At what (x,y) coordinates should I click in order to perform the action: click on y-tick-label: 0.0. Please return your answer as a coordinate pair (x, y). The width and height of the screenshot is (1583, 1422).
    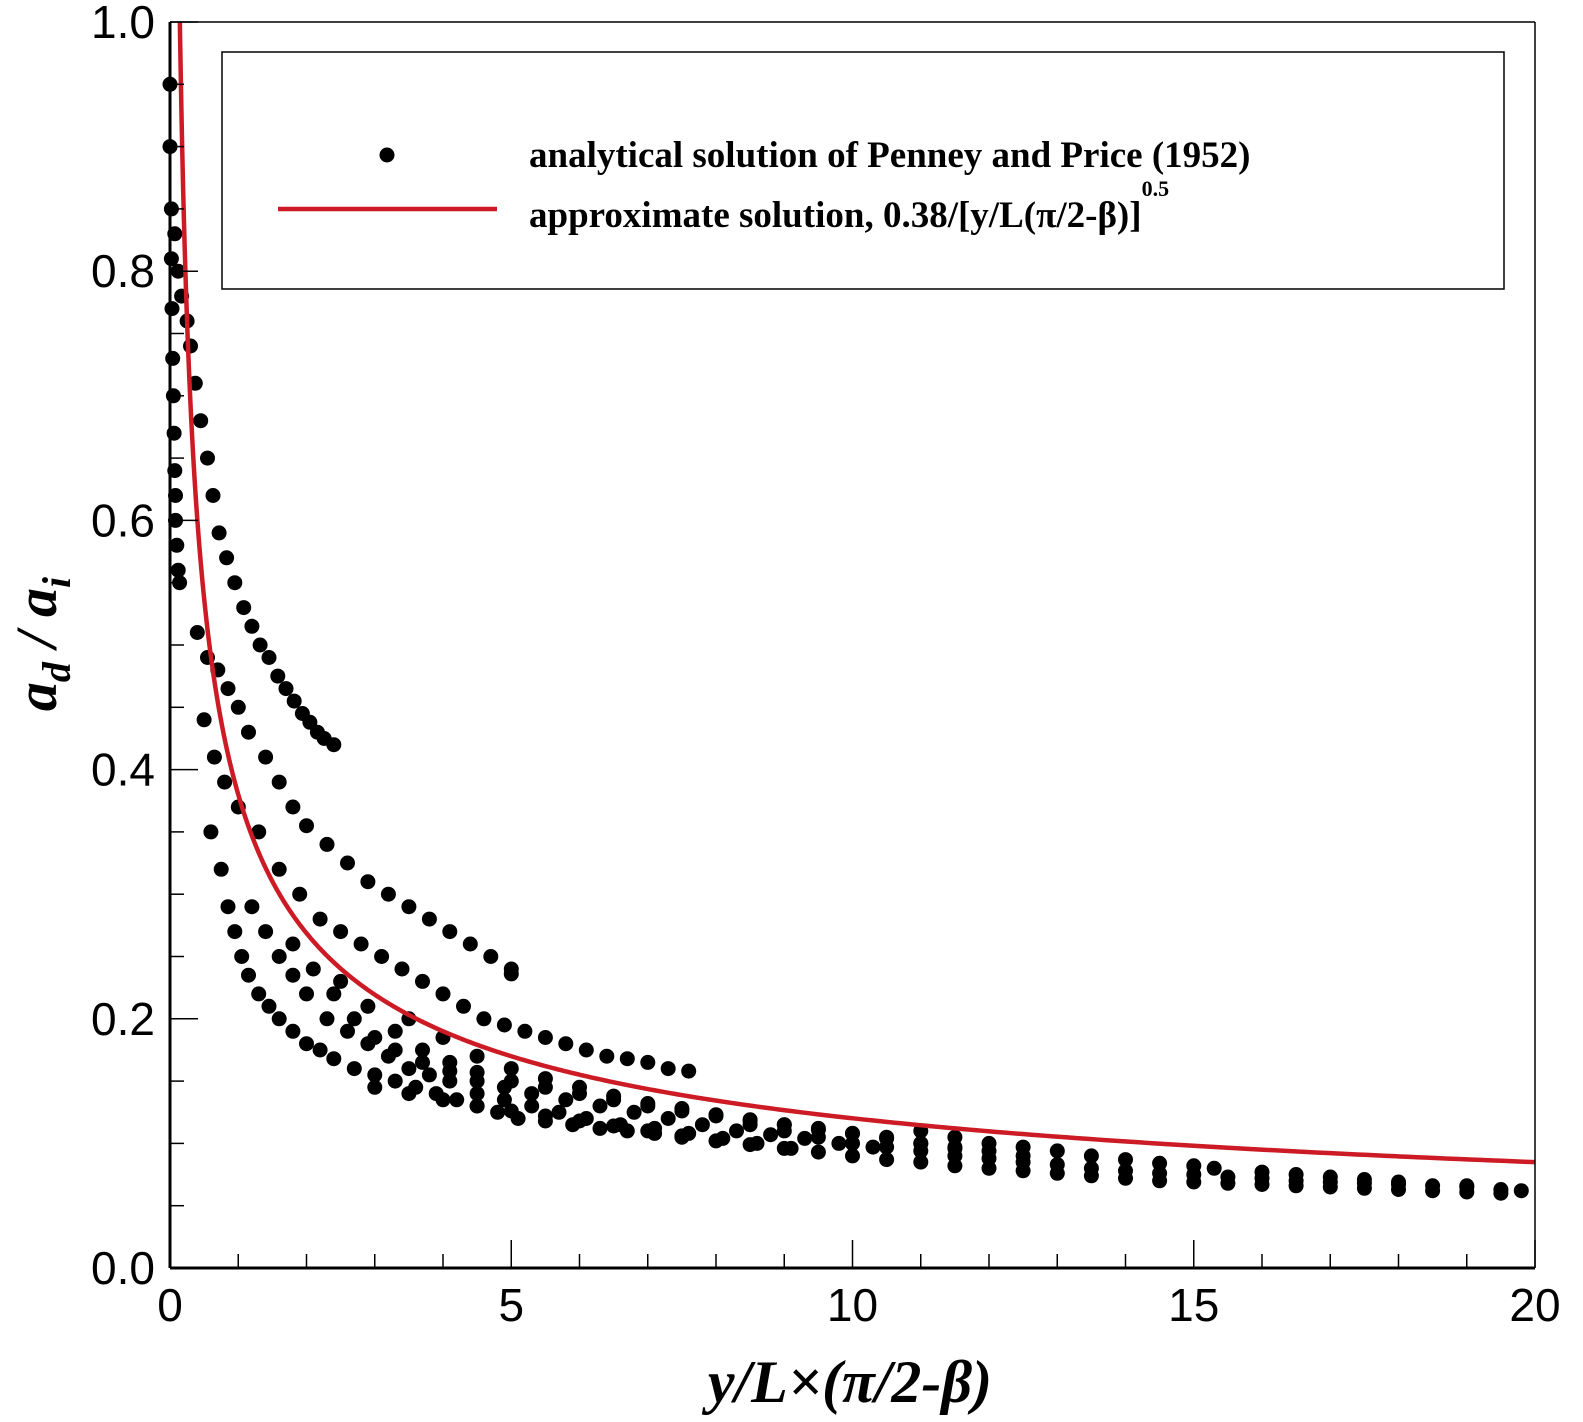
    Looking at the image, I should click on (123, 1268).